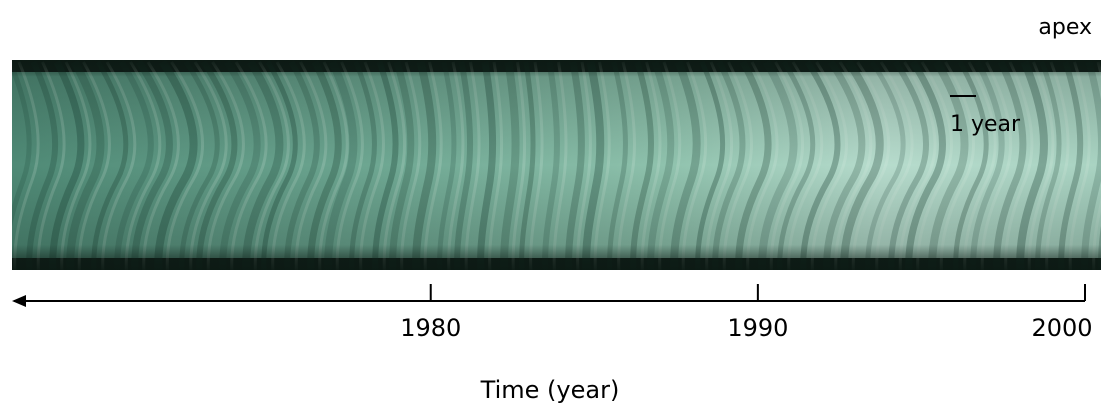  I want to click on apex-label: apex, so click(1065, 27).